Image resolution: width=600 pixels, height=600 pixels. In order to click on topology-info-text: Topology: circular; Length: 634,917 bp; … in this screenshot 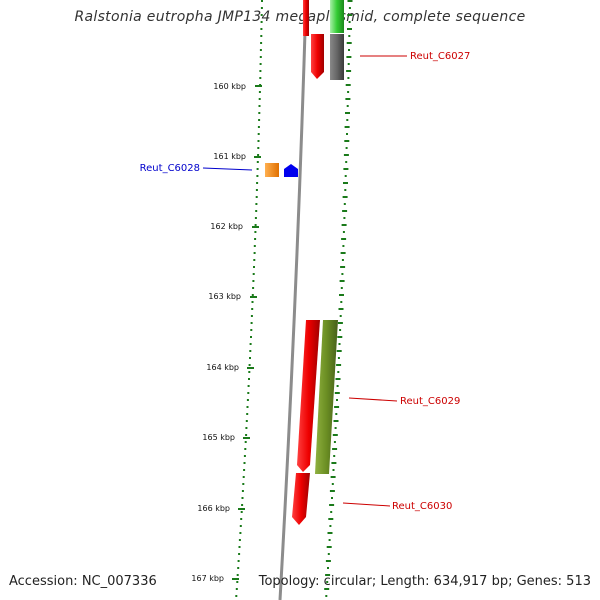, I will do `click(424, 581)`.